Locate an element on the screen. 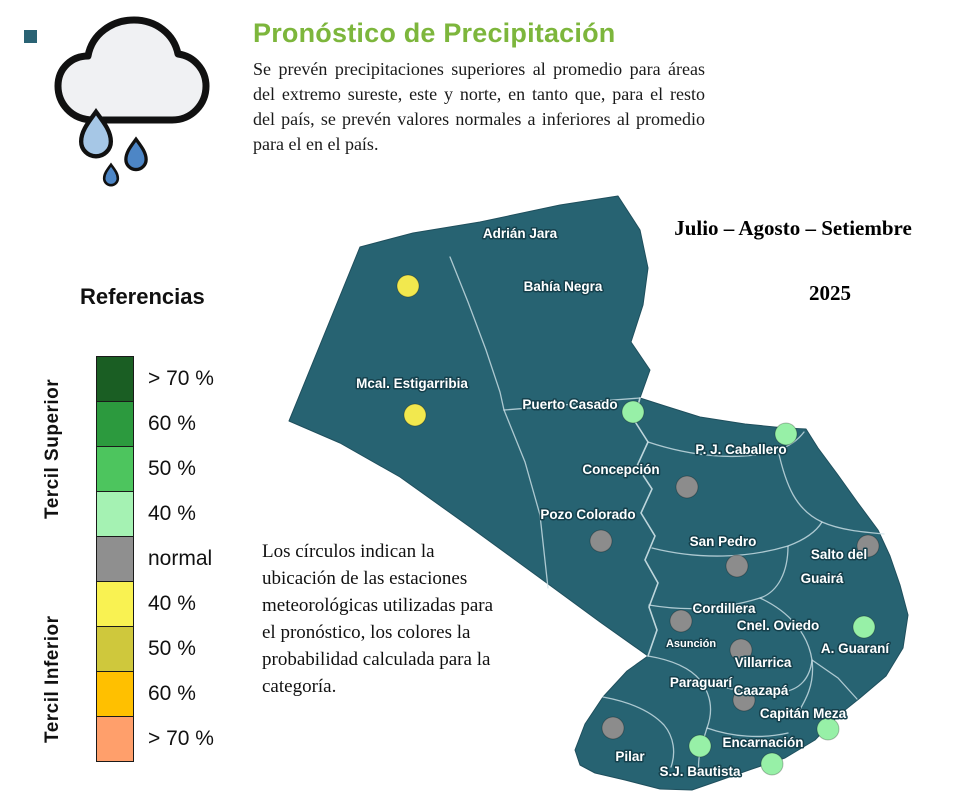  map-label: San Pedro is located at coordinates (723, 541).